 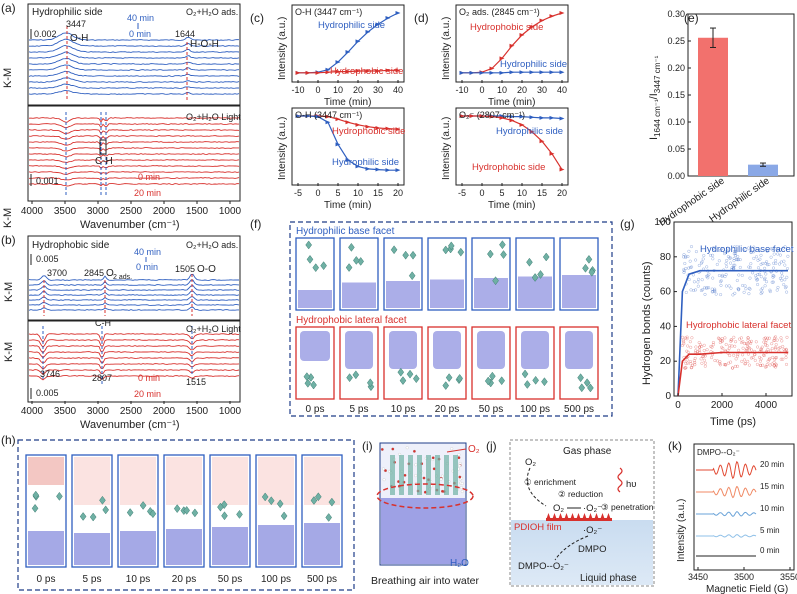 I want to click on a-x-tick-label: 1500, so click(x=197, y=211).